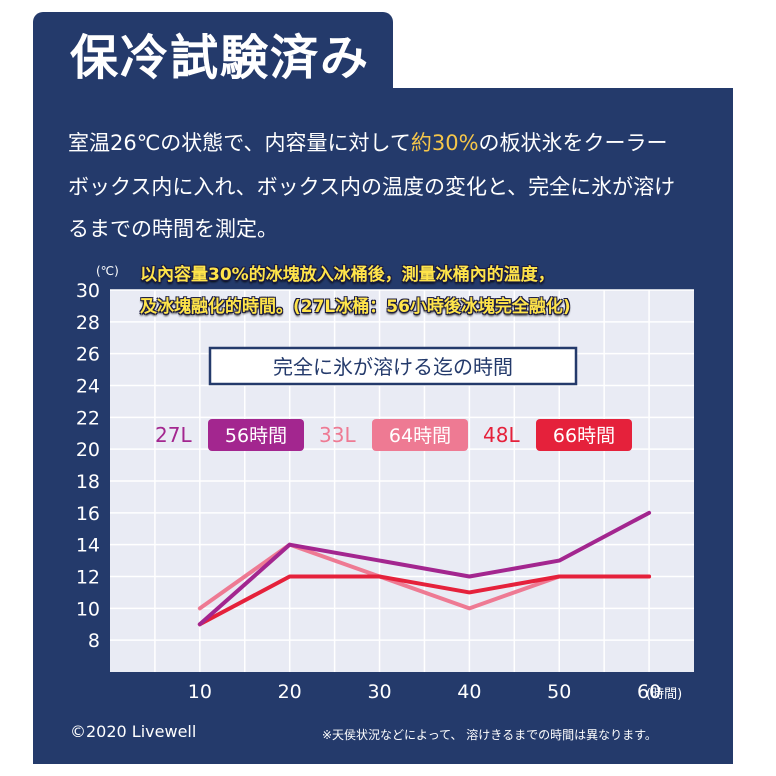  I want to click on y-tick-labels: 8 10 12 14 16 18 20 22 24 26 28 30, so click(88, 466).